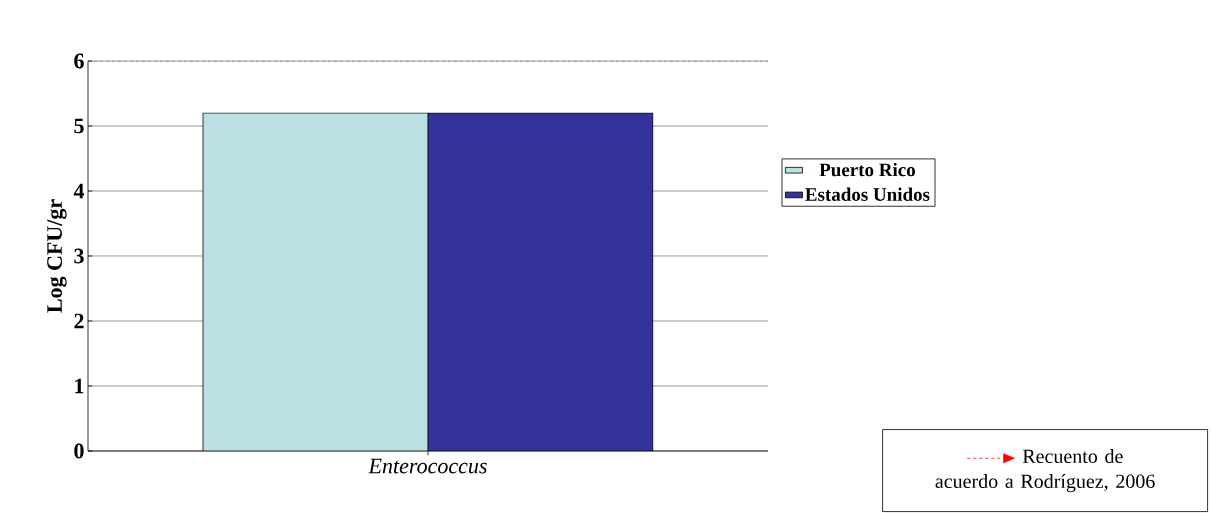  Describe the element at coordinates (79, 451) in the screenshot. I see `y-tick-label: 0` at that location.